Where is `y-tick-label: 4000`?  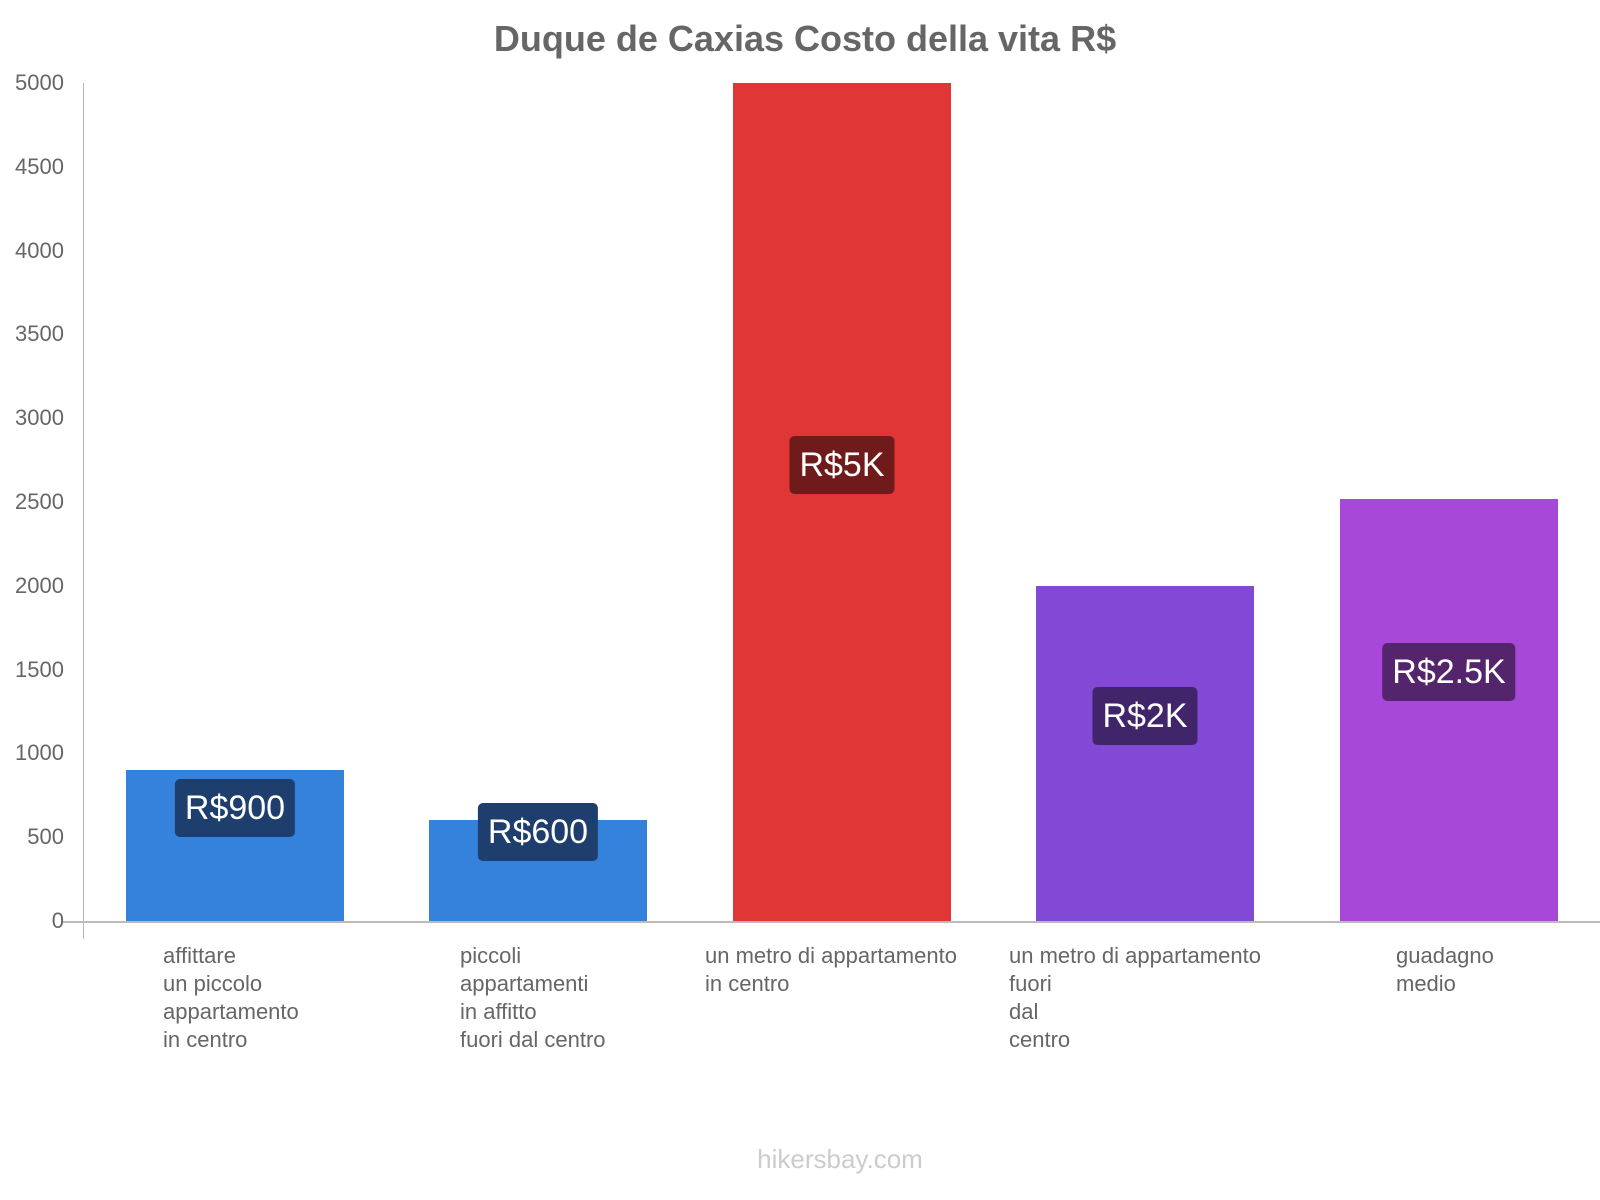
y-tick-label: 4000 is located at coordinates (39, 250).